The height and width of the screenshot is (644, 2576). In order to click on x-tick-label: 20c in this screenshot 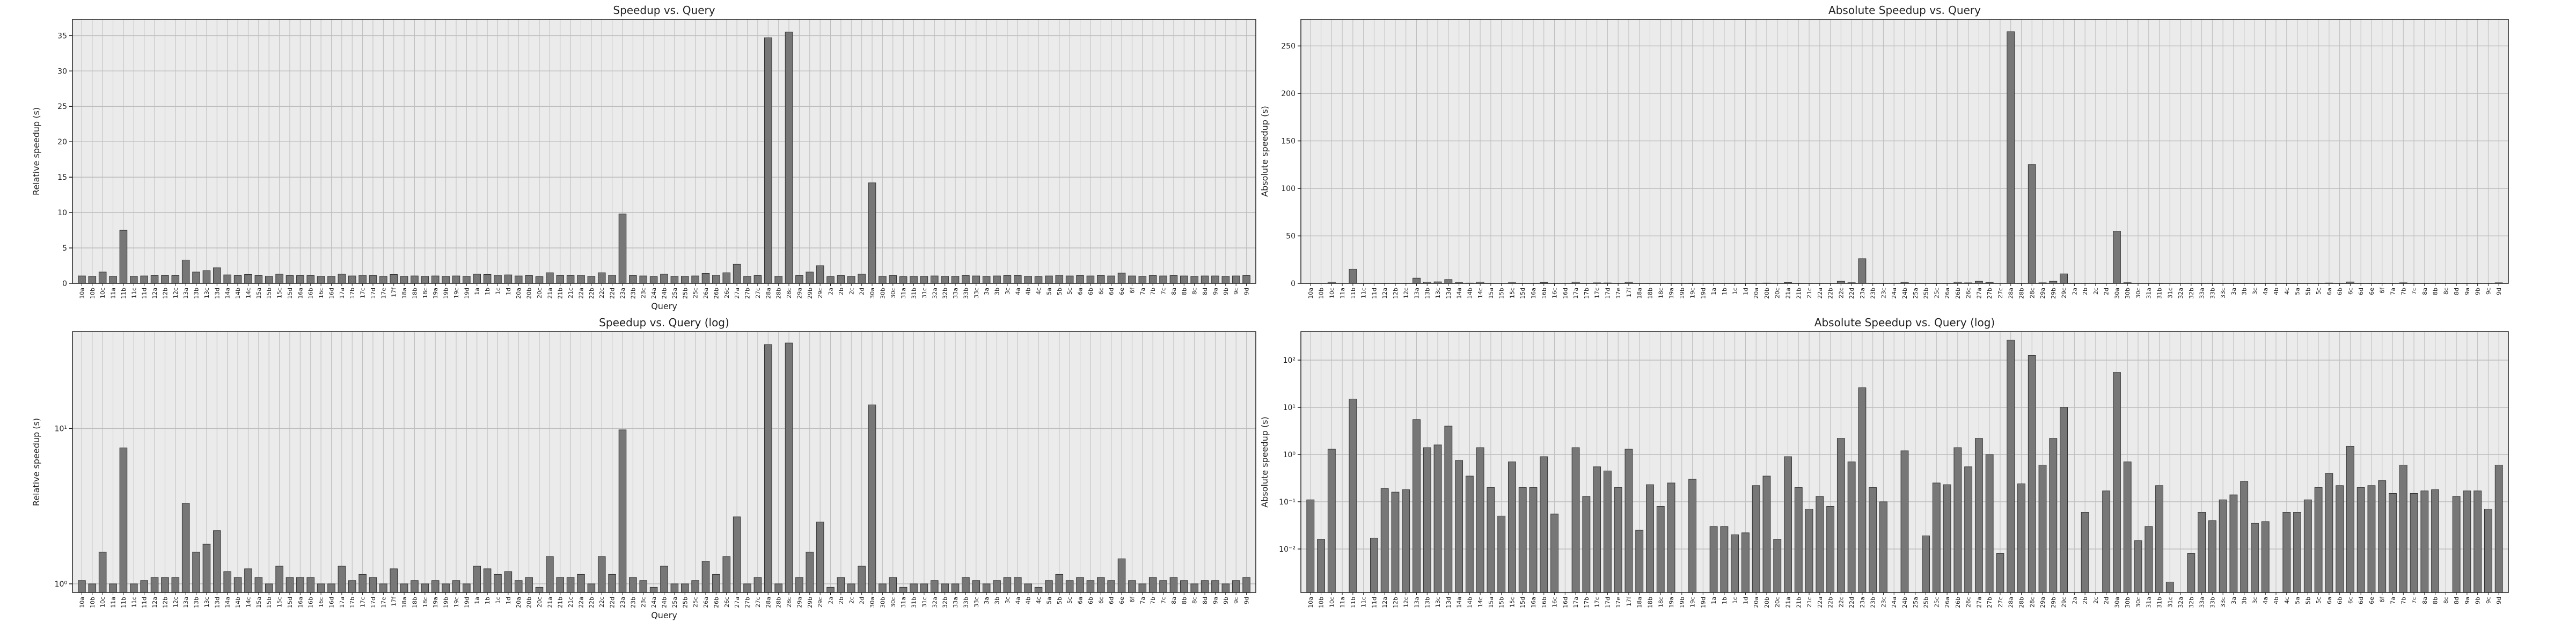, I will do `click(1777, 293)`.